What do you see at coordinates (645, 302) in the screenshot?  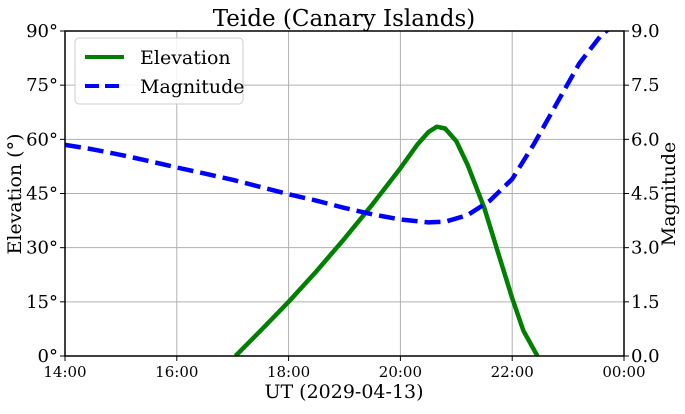 I see `y-right-tick-label: 1.5` at bounding box center [645, 302].